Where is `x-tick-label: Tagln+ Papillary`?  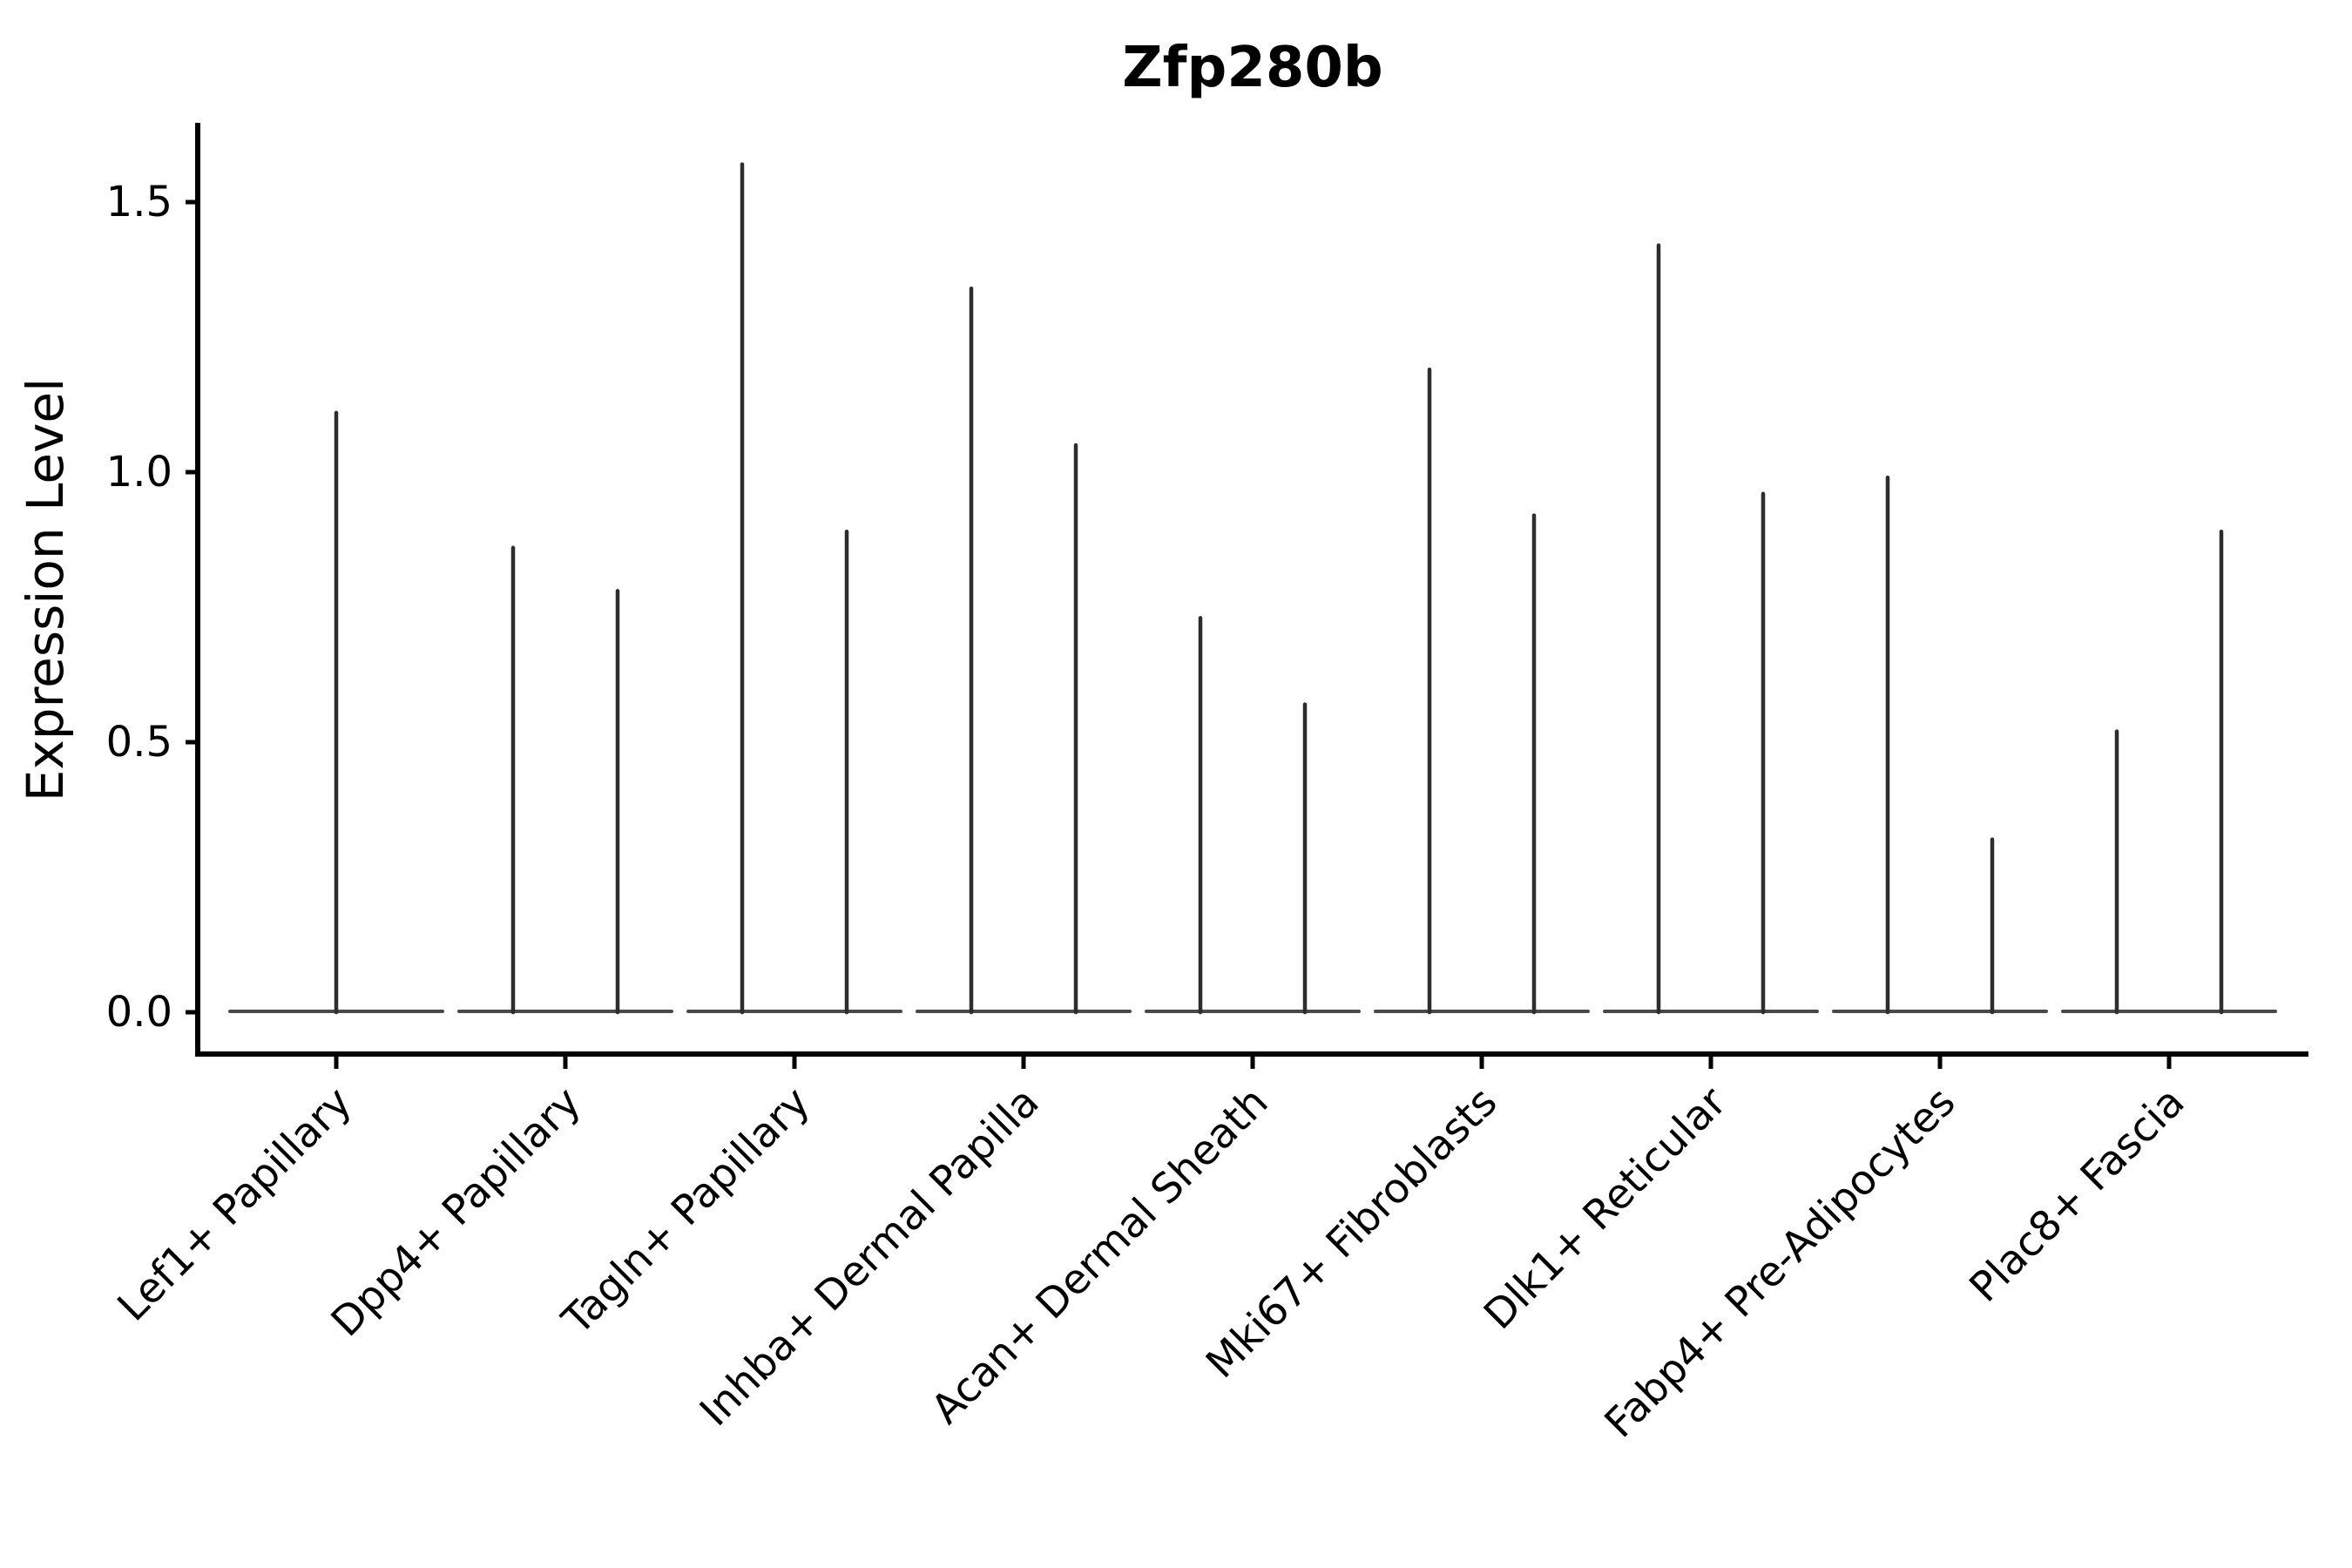
x-tick-label: Tagln+ Papillary is located at coordinates (687, 1211).